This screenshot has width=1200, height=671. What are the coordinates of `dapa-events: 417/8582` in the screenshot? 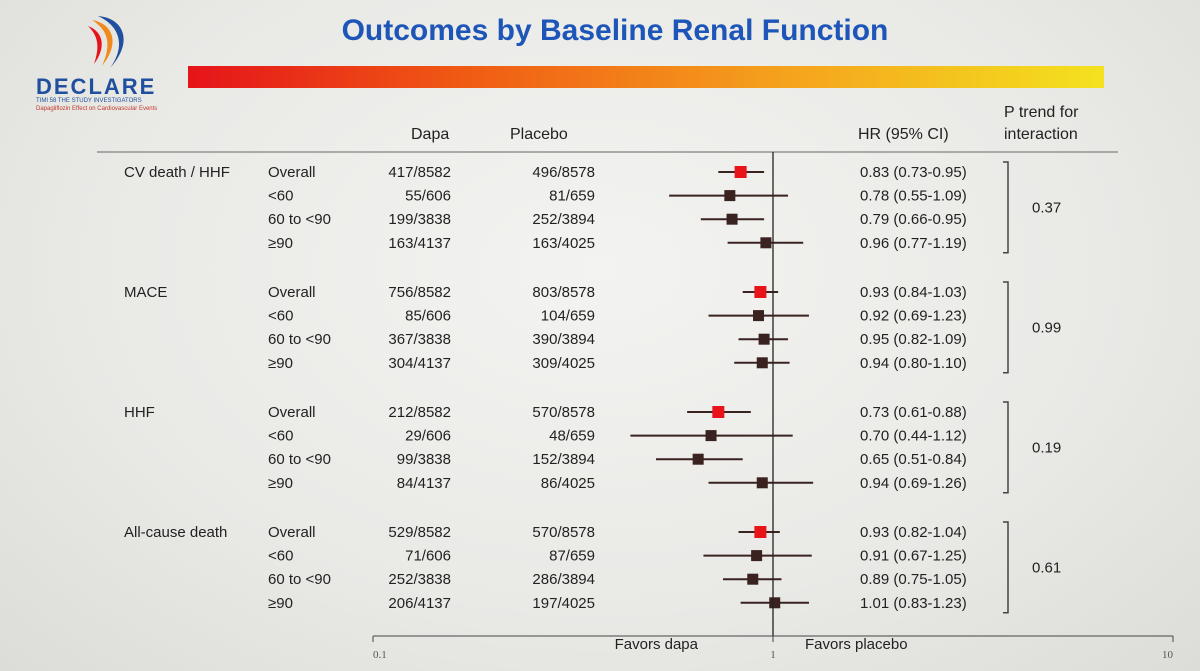 It's located at (419, 172).